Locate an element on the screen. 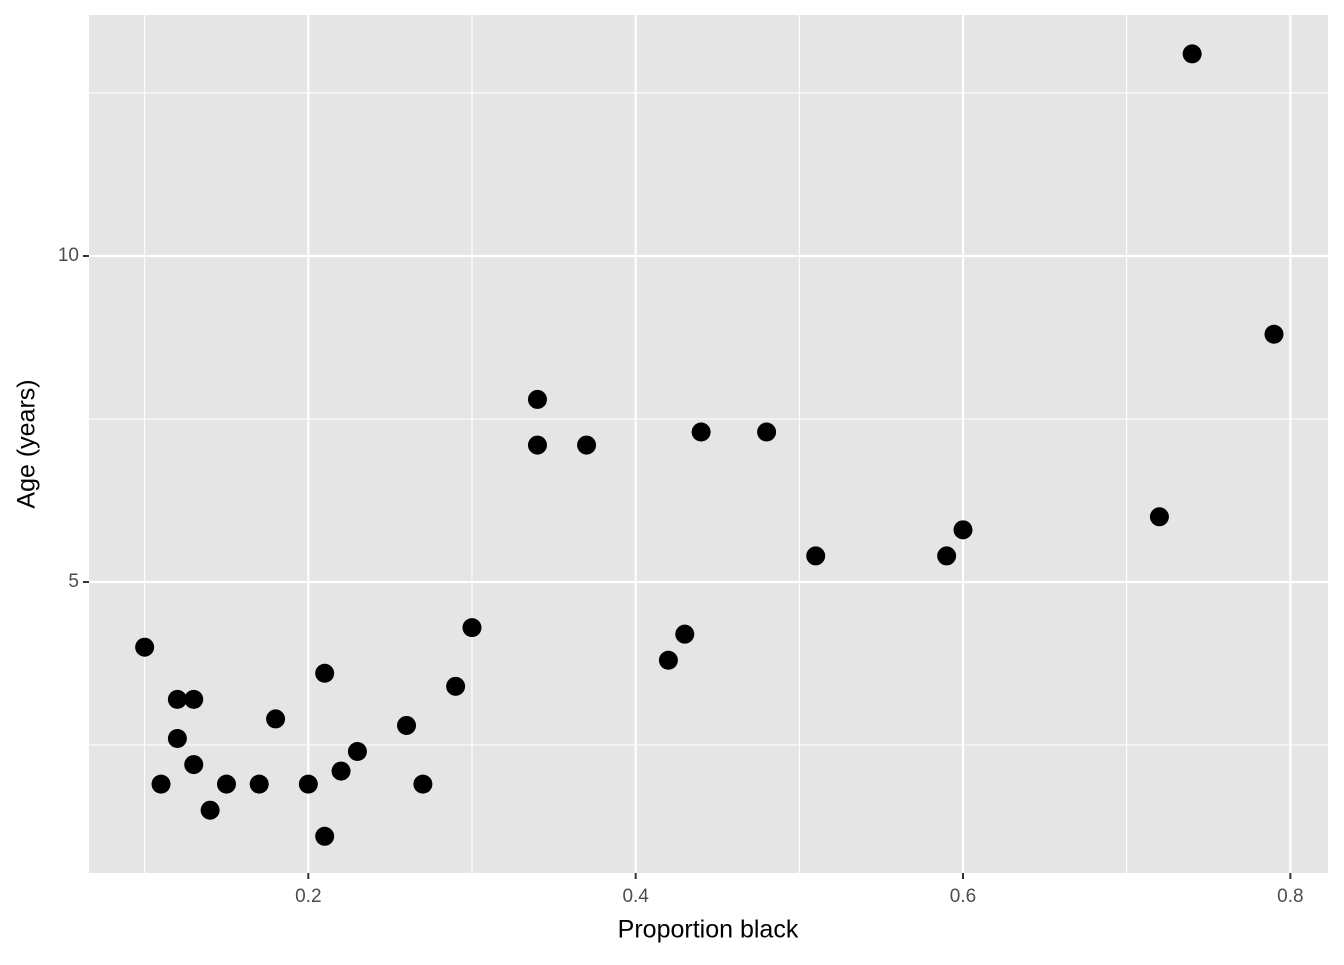  x-tick-label: 0.6 is located at coordinates (963, 896).